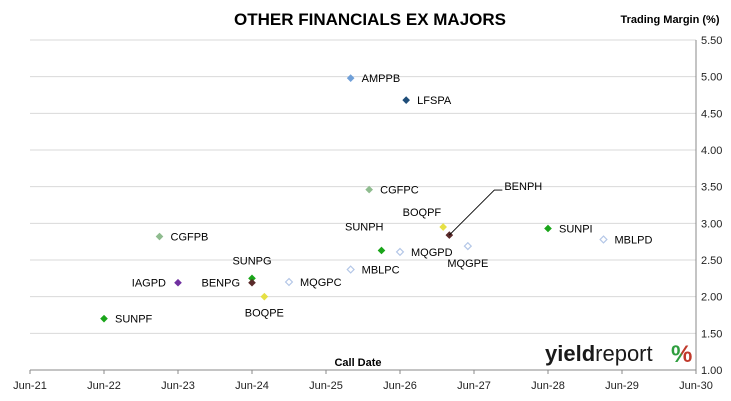  What do you see at coordinates (370, 19) in the screenshot?
I see `chart-title: OTHER FINANCIALS EX MAJORS` at bounding box center [370, 19].